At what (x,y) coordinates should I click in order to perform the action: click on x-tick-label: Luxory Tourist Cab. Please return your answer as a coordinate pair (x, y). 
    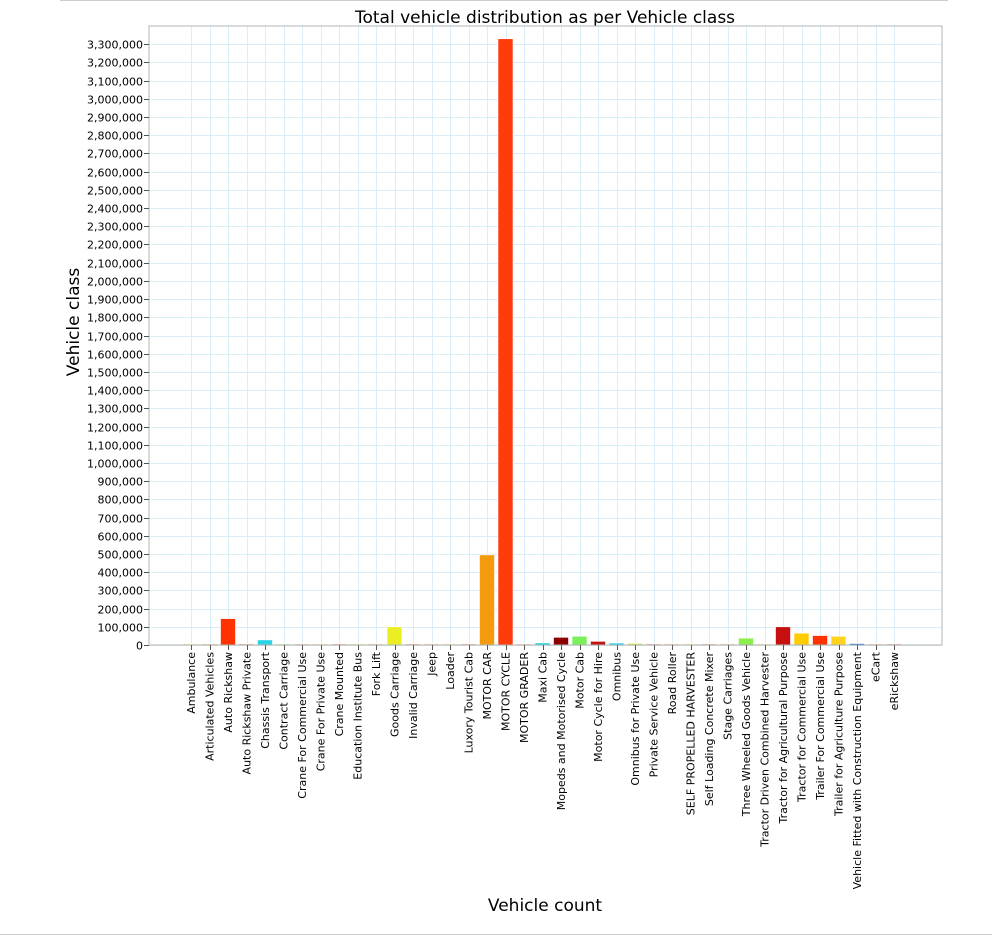
    Looking at the image, I should click on (469, 702).